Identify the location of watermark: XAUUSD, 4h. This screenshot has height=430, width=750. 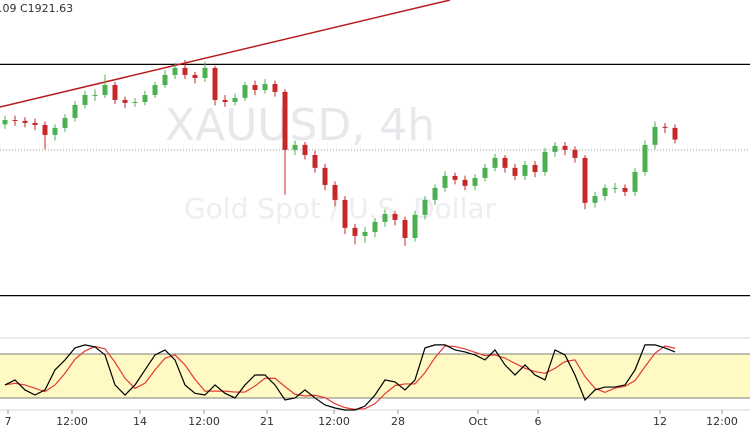
(300, 125).